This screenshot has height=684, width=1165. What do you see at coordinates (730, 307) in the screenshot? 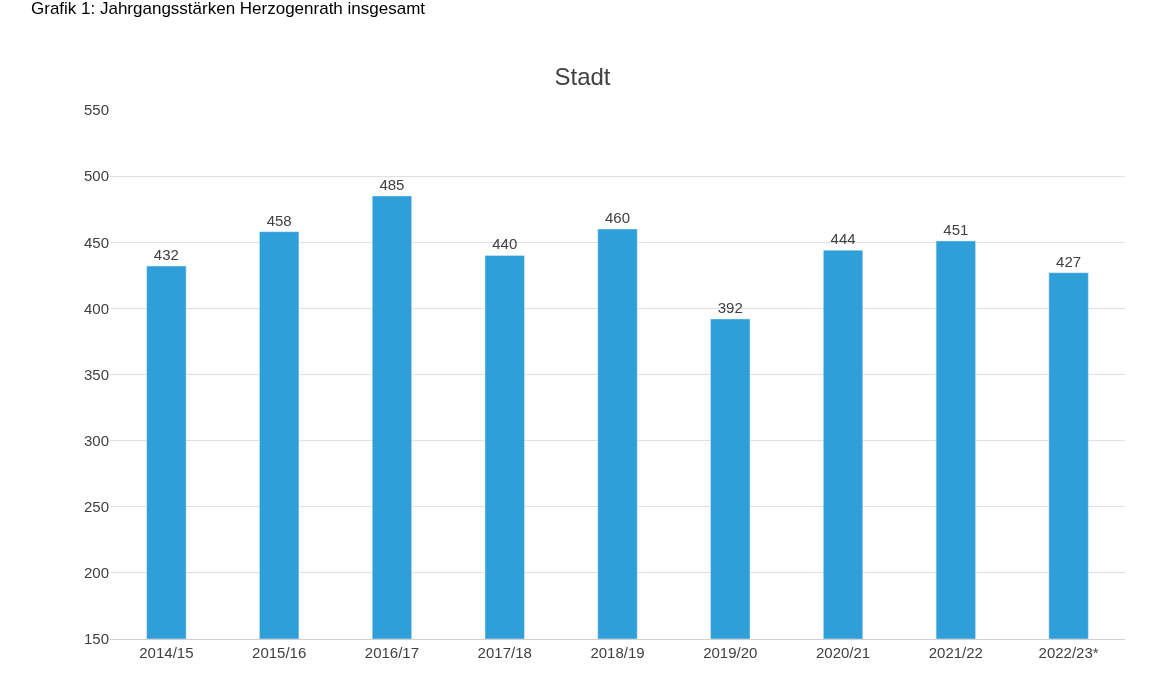
I see `data-label: 392` at bounding box center [730, 307].